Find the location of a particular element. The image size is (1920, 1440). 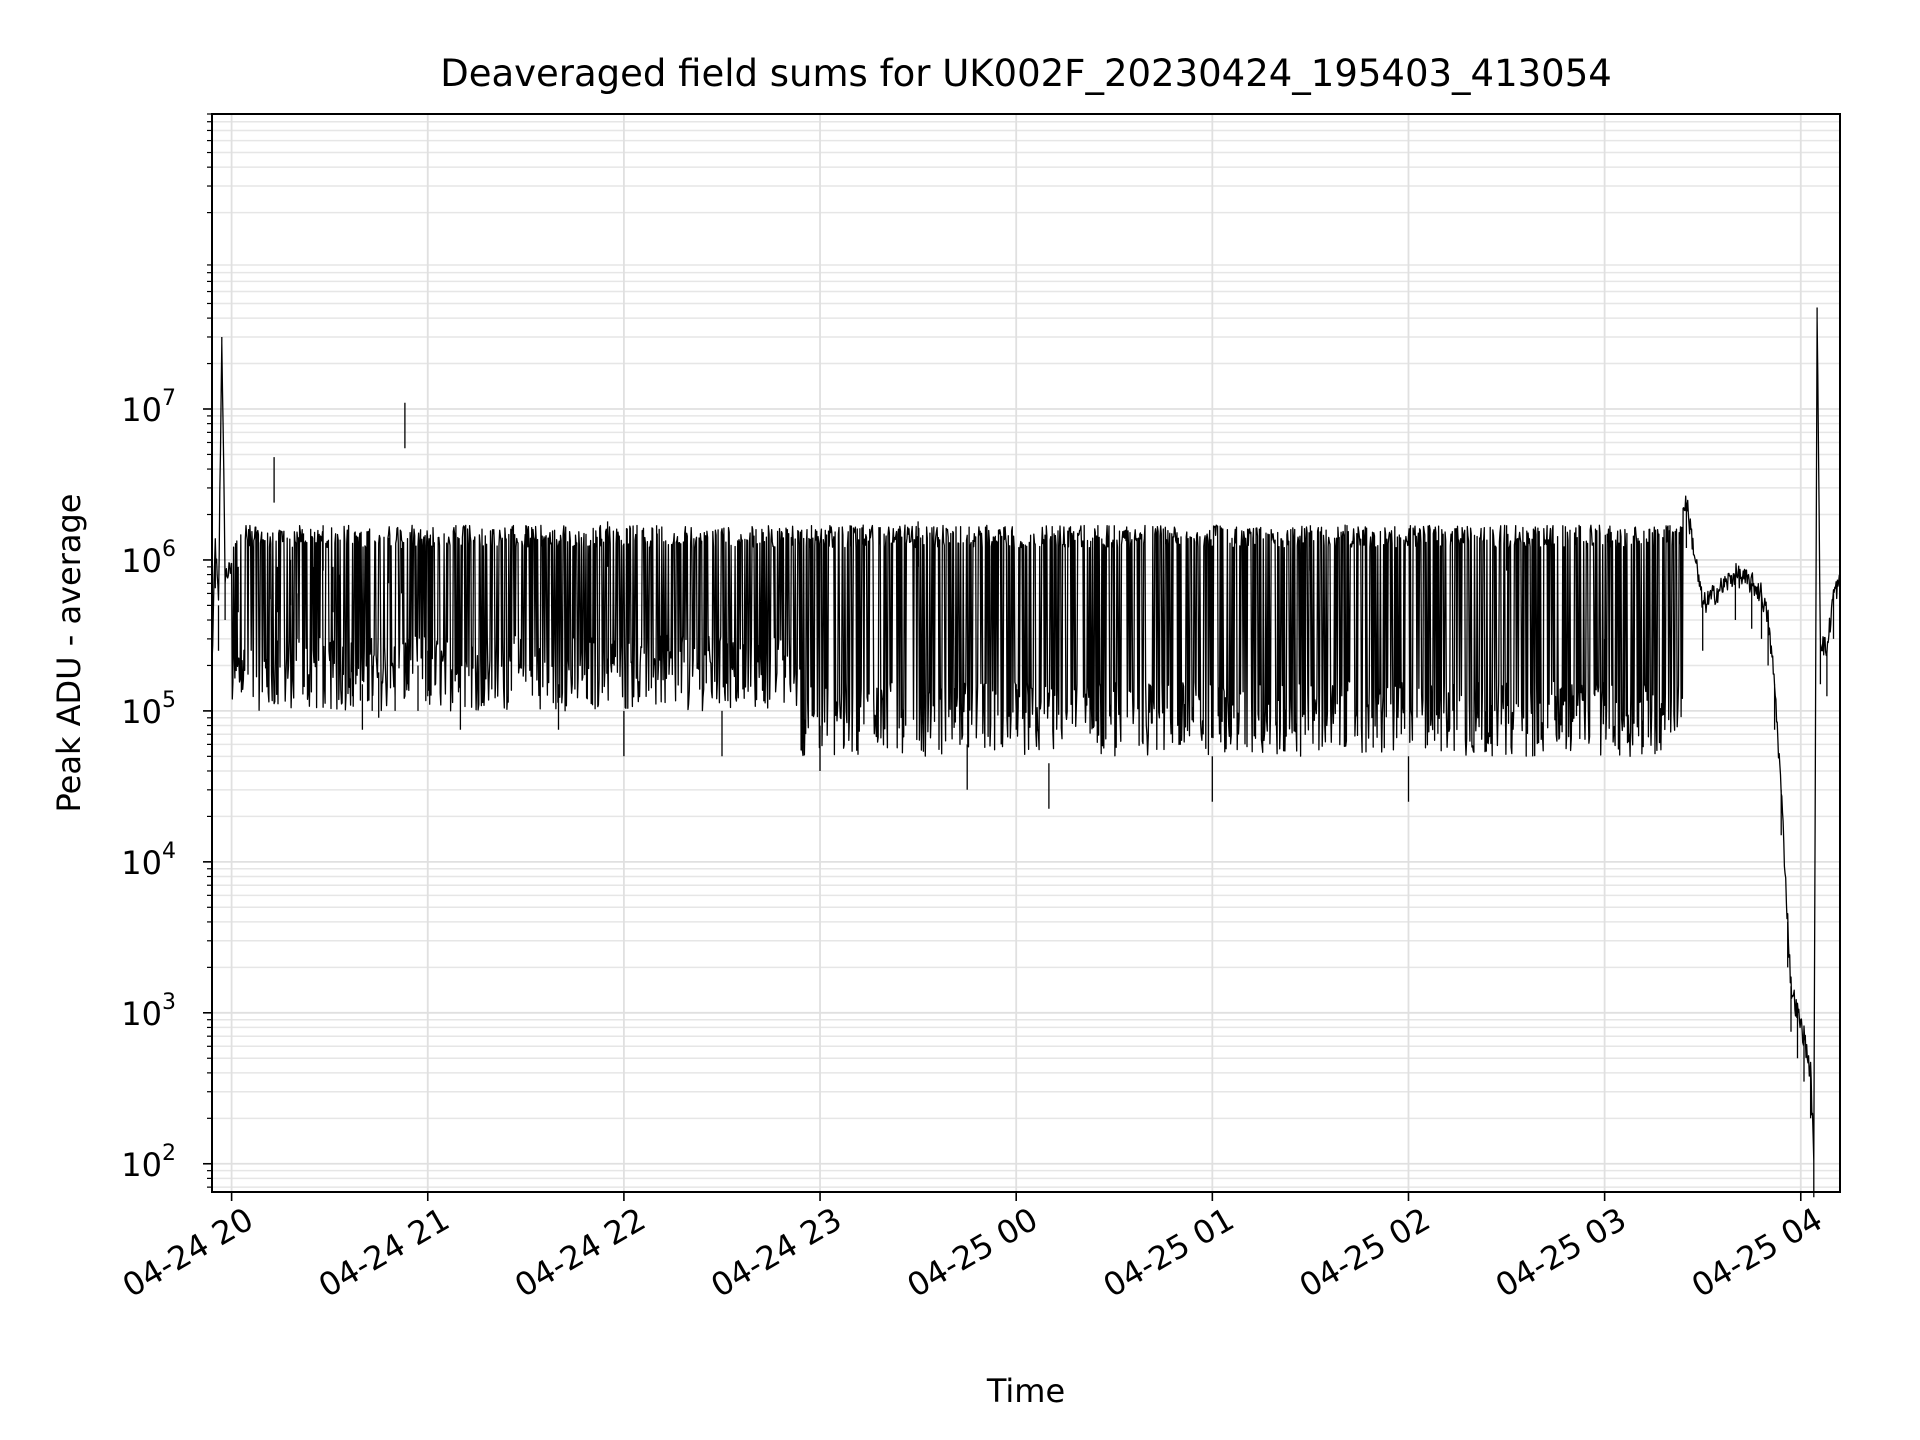

y-tick-label: 10⁷ is located at coordinates (148, 407).